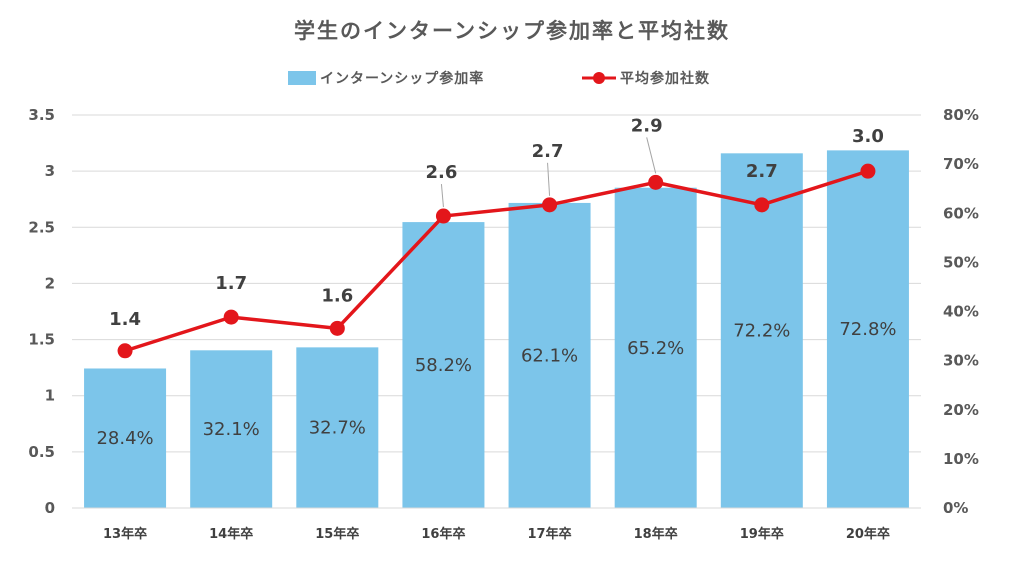 The width and height of the screenshot is (1024, 563). I want to click on y-right-tick-label: 0%, so click(955, 508).